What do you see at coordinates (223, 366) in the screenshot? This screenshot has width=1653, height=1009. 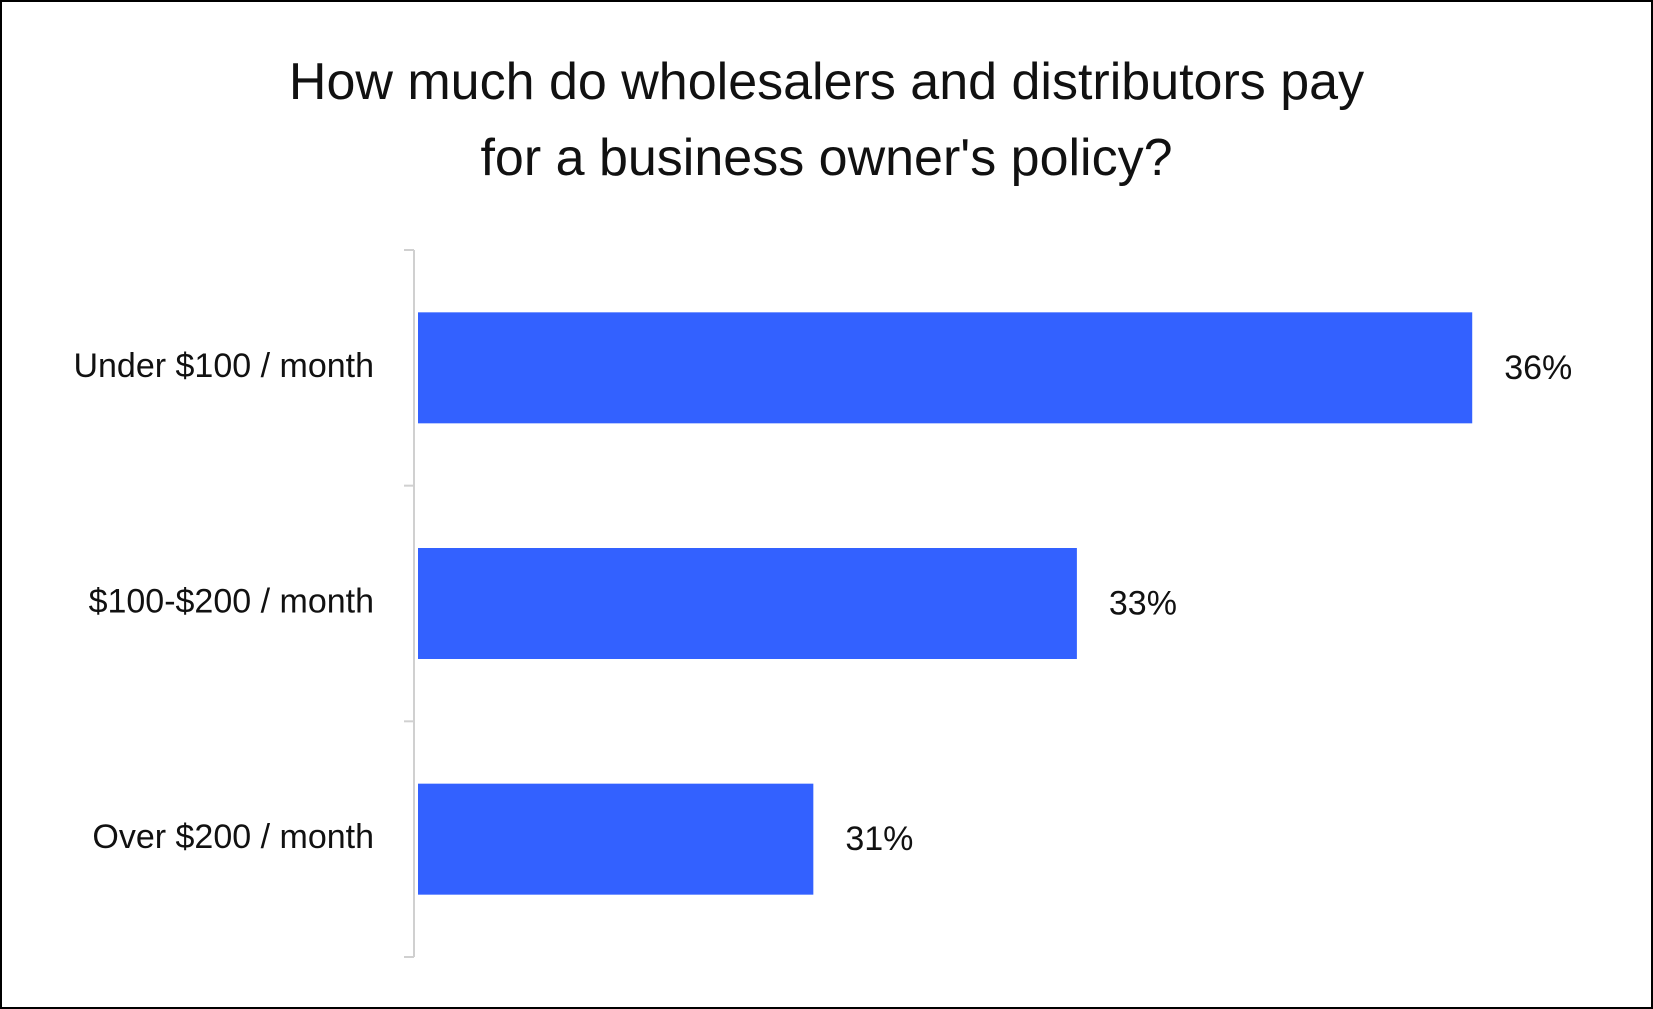 I see `y-tick-label: Under $100 / month` at bounding box center [223, 366].